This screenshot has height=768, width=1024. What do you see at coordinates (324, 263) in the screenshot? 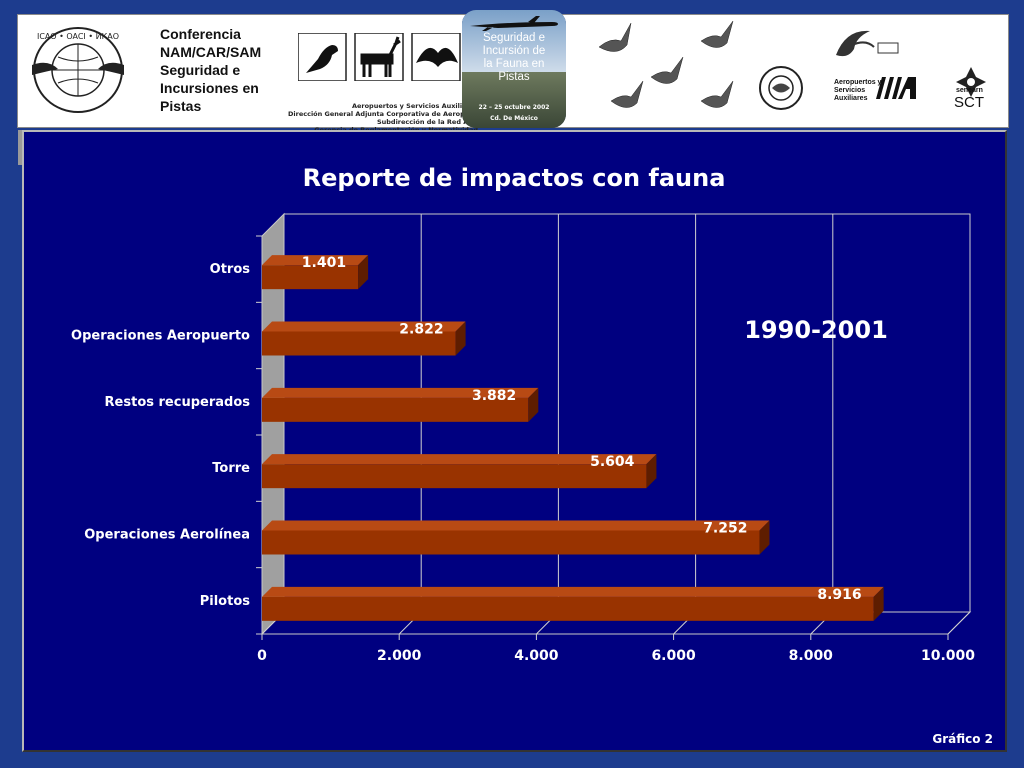
I see `bar-value-label: 1.401` at bounding box center [324, 263].